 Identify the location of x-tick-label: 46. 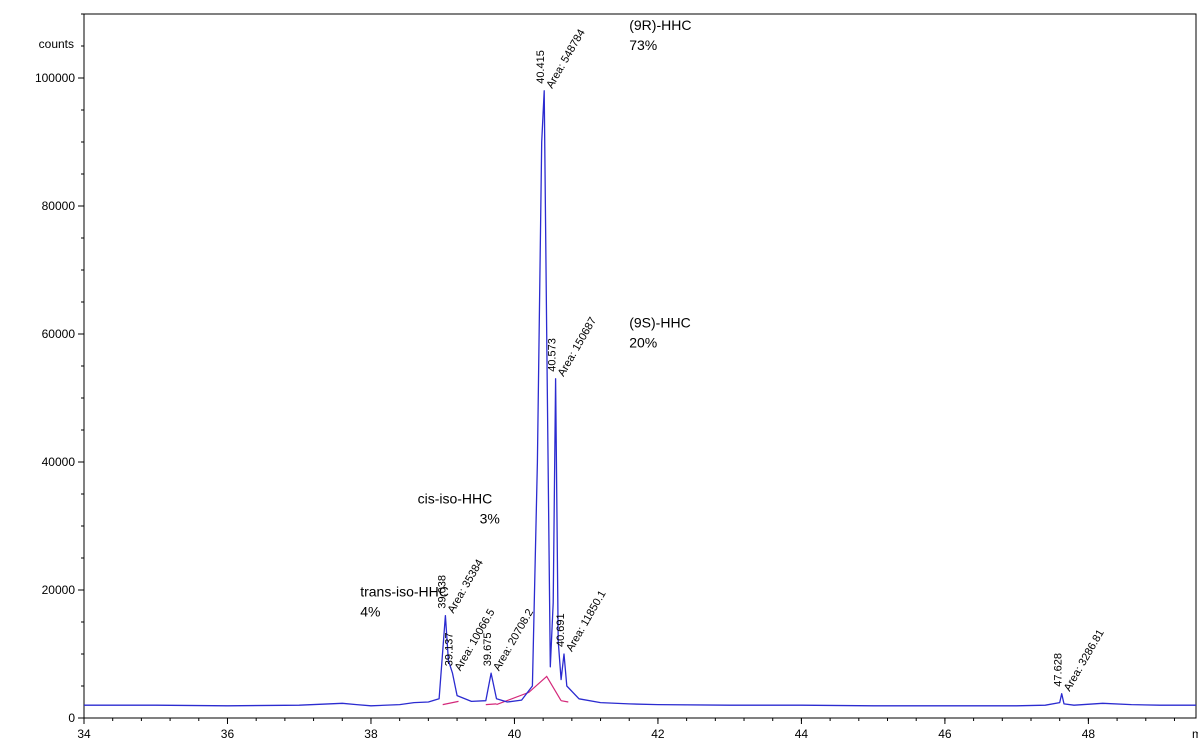
(945, 734).